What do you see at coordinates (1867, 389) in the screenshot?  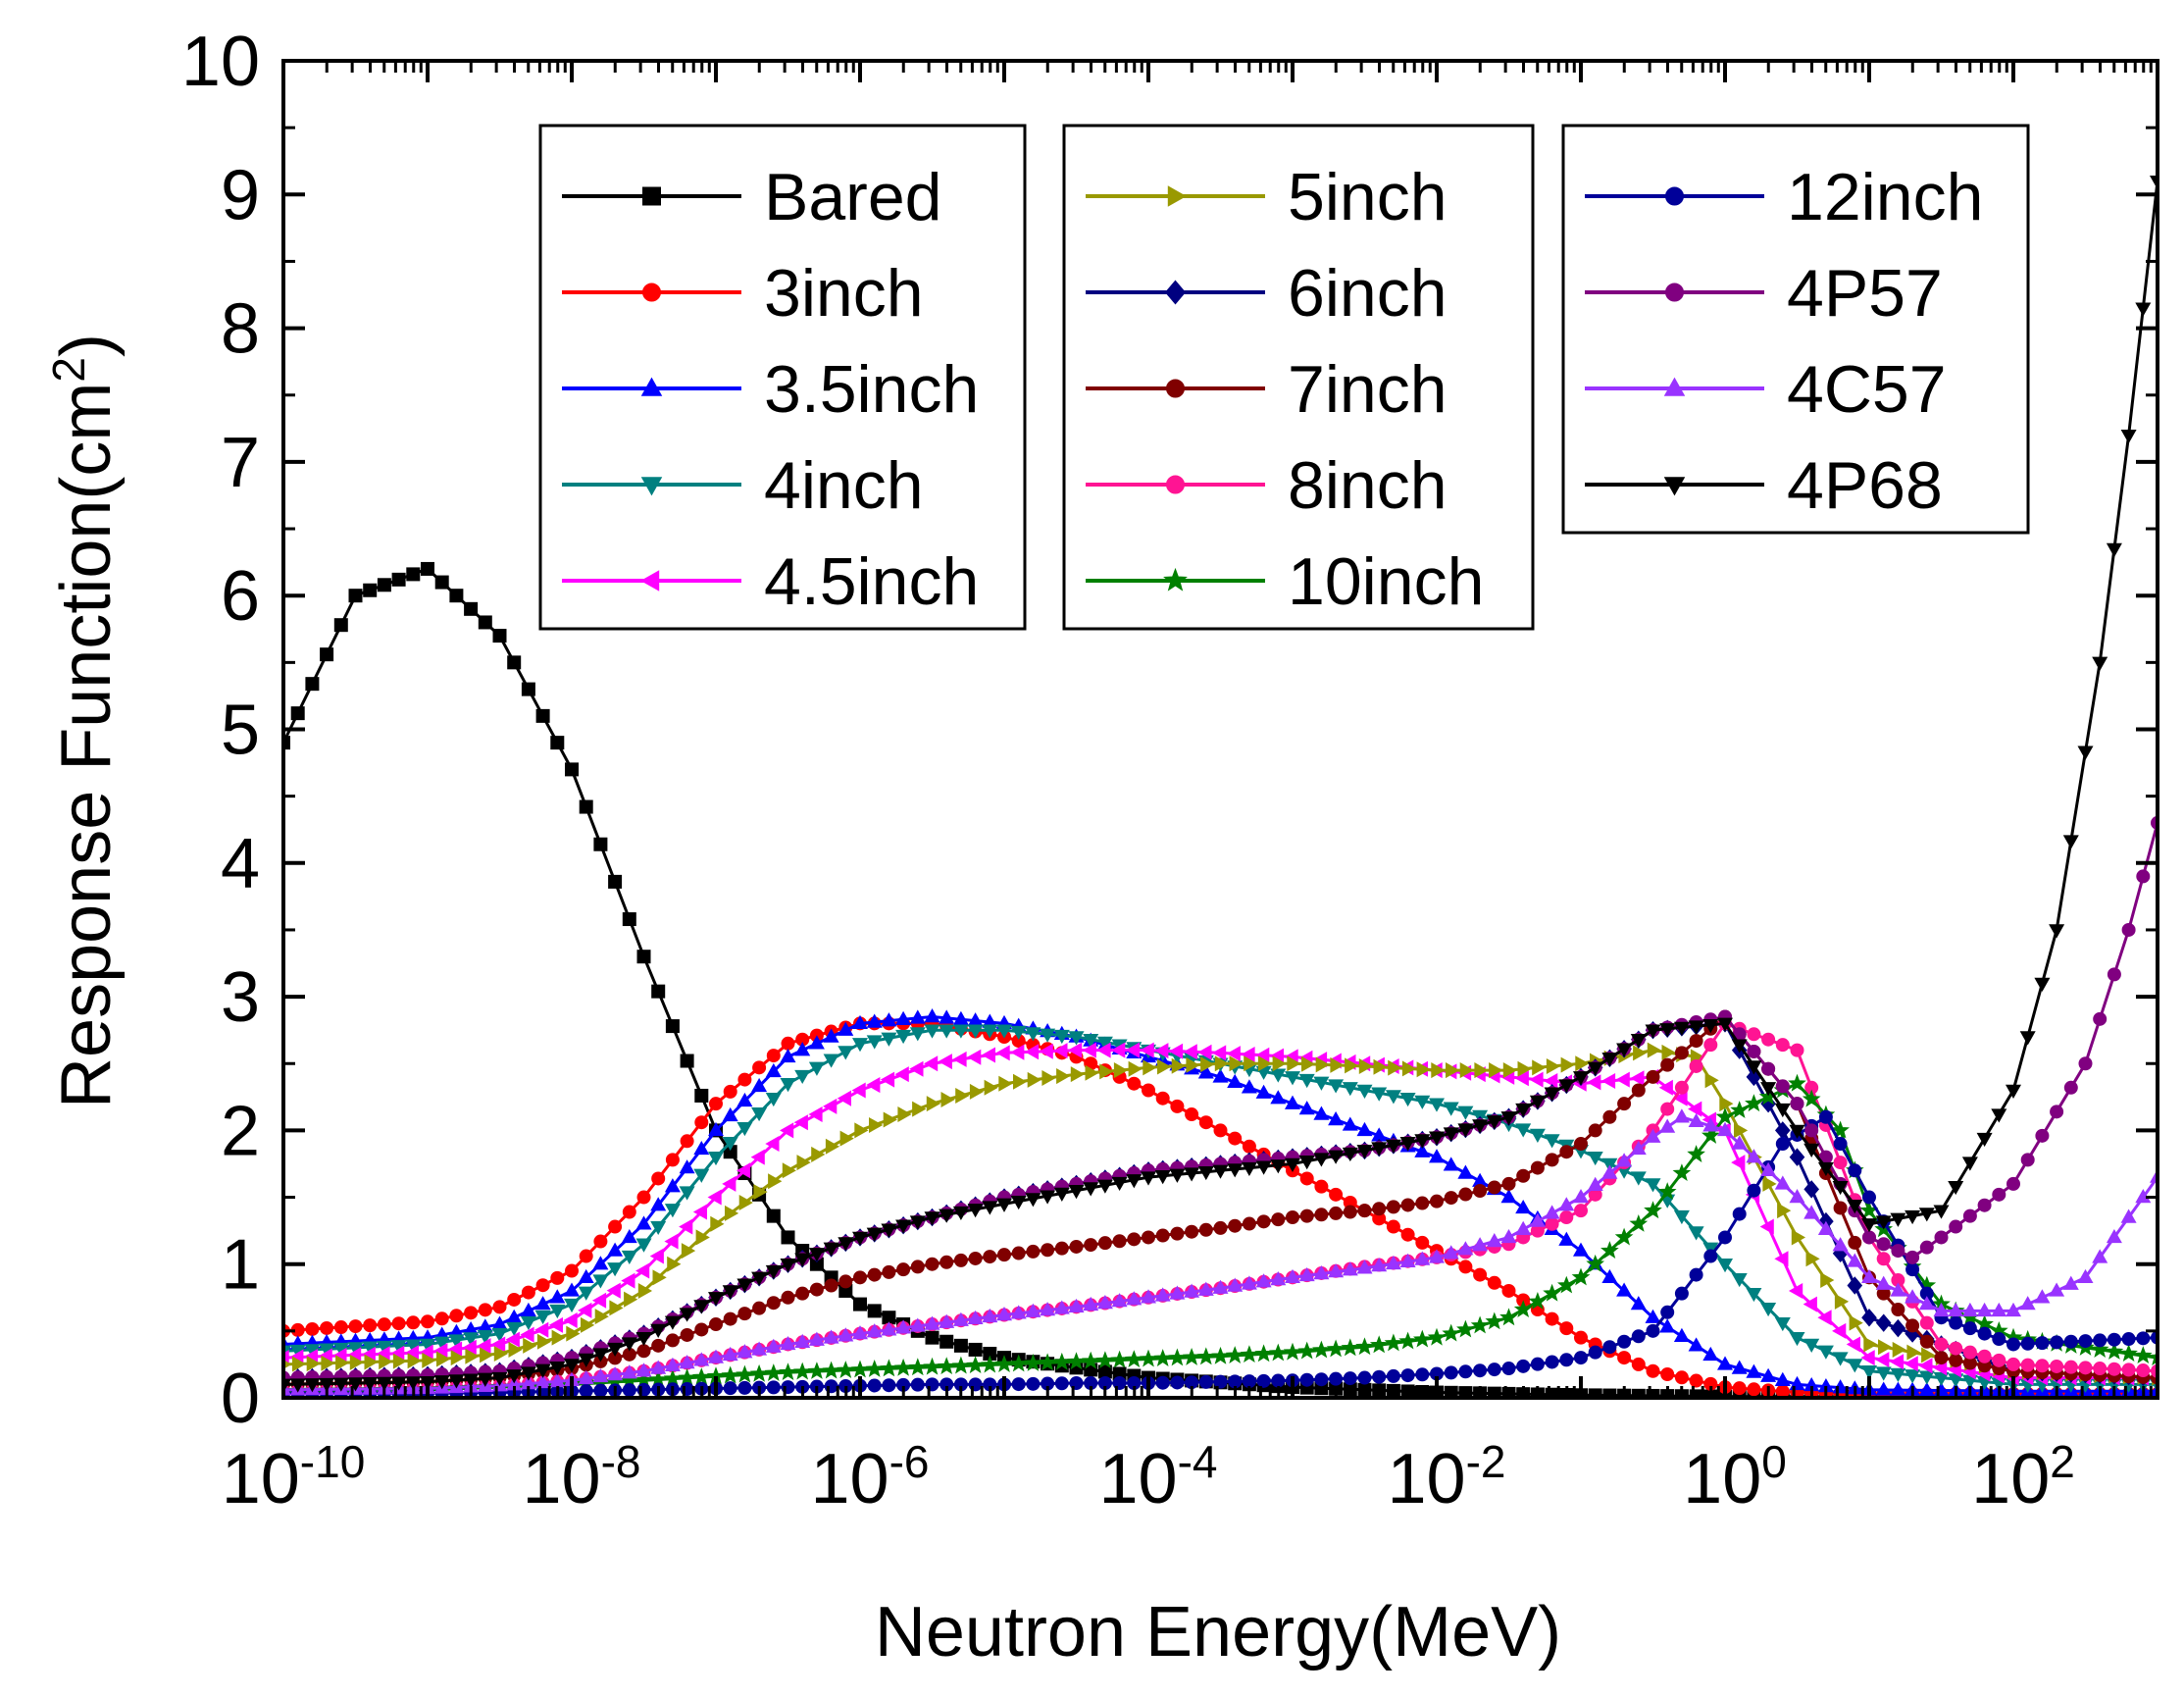 I see `legend-label: 4C57` at bounding box center [1867, 389].